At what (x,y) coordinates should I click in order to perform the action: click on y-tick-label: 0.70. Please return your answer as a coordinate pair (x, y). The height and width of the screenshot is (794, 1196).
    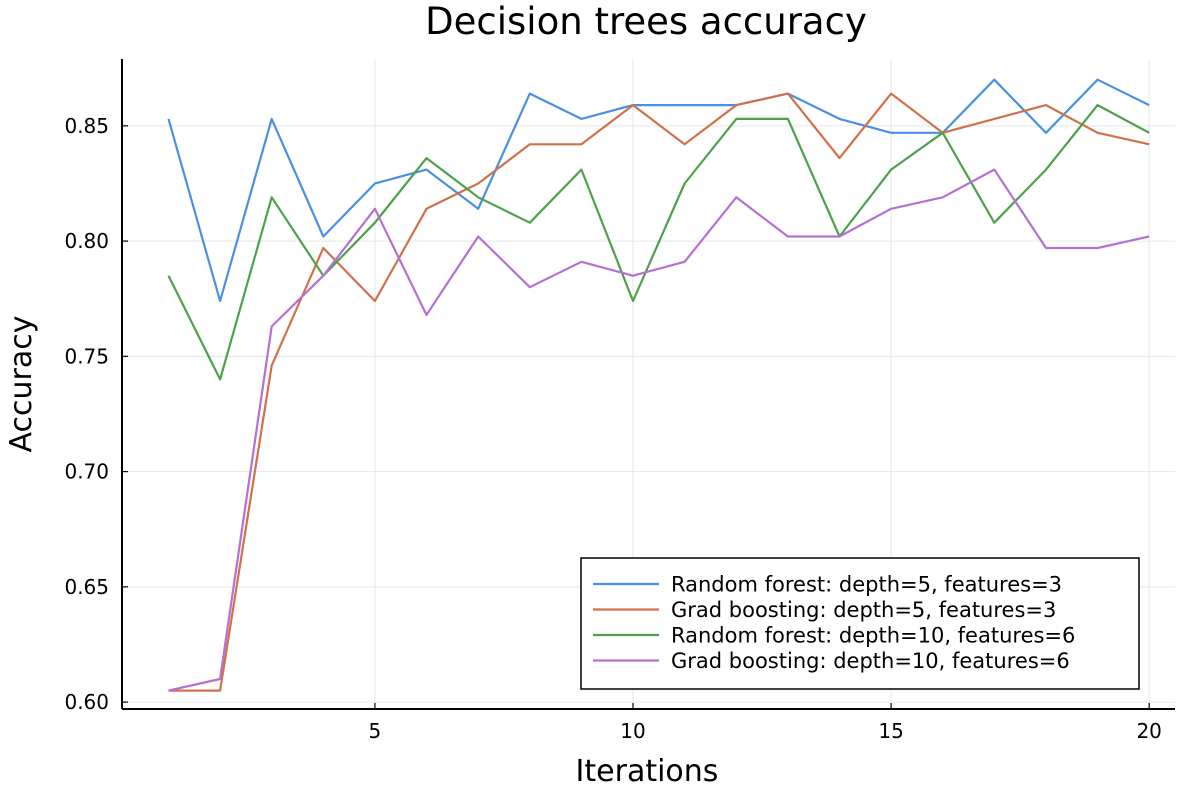
    Looking at the image, I should click on (86, 472).